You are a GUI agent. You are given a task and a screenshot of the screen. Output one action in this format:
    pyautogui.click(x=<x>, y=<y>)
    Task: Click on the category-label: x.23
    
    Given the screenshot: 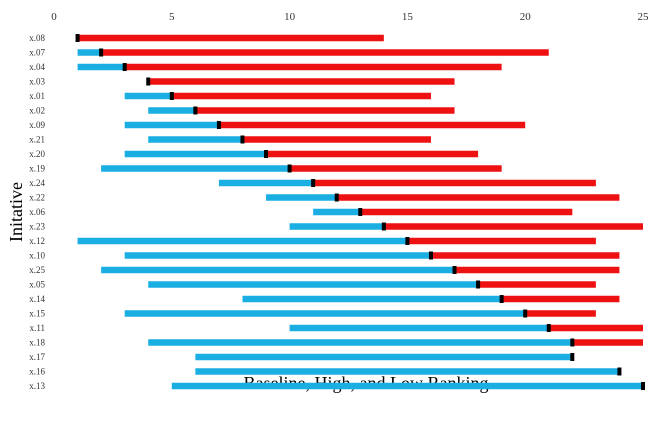 What is the action you would take?
    pyautogui.click(x=37, y=227)
    